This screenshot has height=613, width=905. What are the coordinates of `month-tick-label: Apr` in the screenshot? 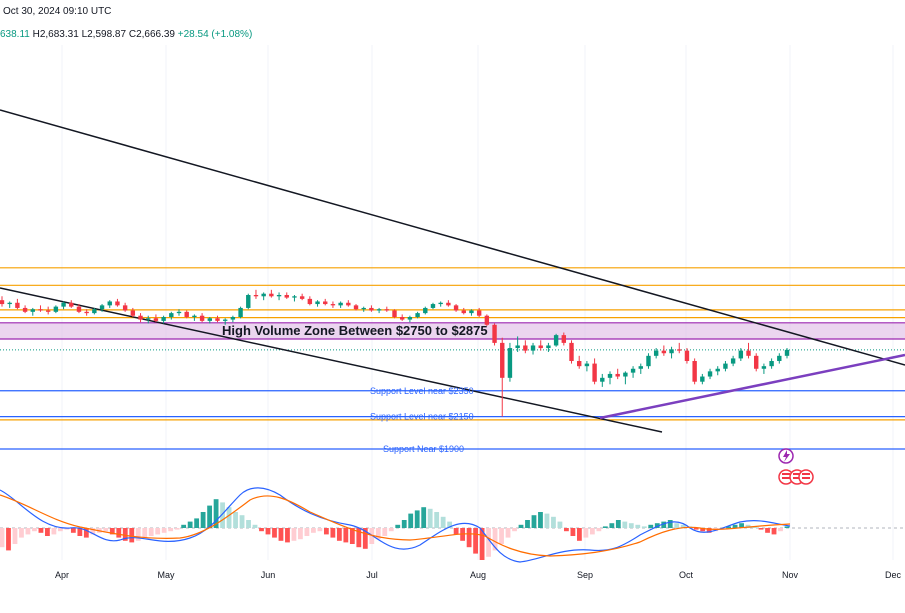 It's located at (62, 575).